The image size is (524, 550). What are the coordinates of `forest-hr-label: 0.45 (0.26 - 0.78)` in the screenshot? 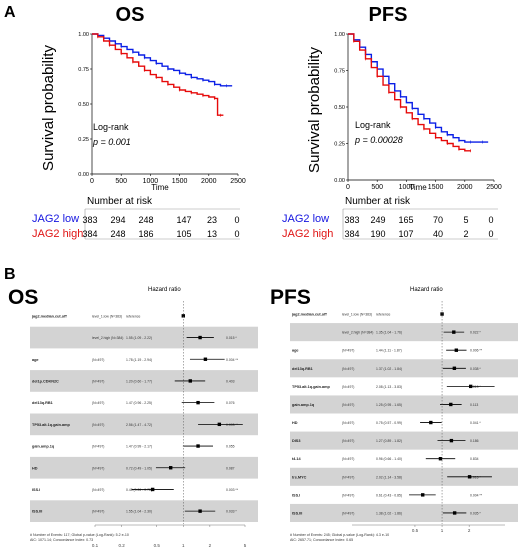 It's located at (139, 490).